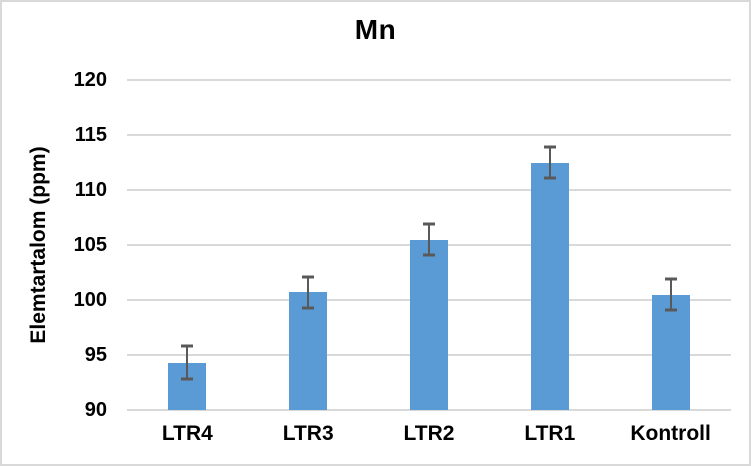 This screenshot has height=466, width=751. What do you see at coordinates (90, 135) in the screenshot?
I see `y-tick-label: 115` at bounding box center [90, 135].